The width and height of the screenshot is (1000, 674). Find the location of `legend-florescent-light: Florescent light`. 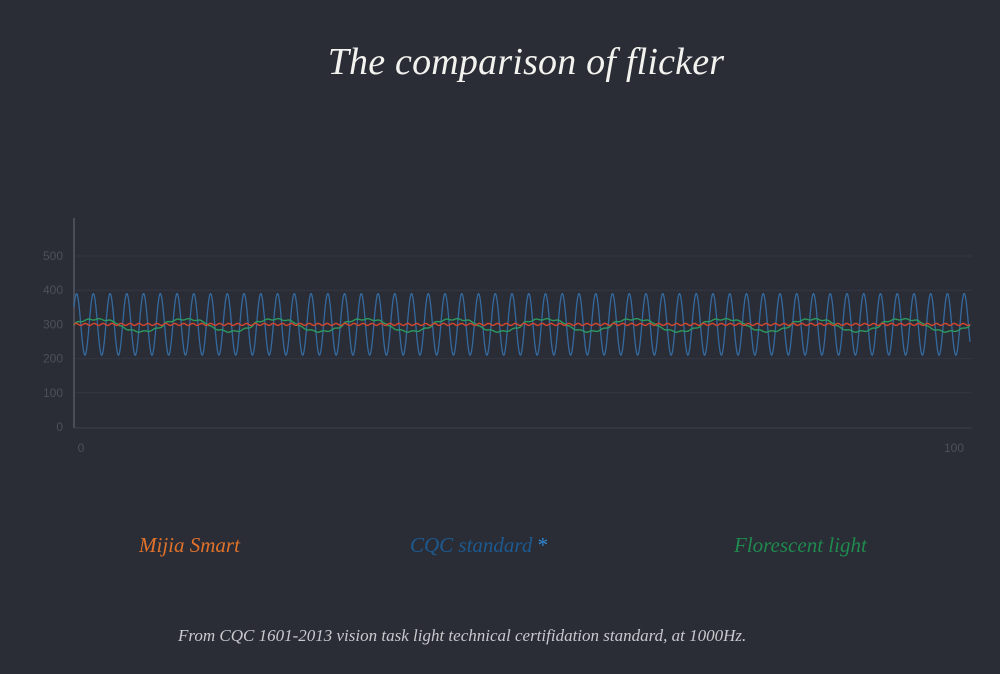

legend-florescent-light: Florescent light is located at coordinates (800, 545).